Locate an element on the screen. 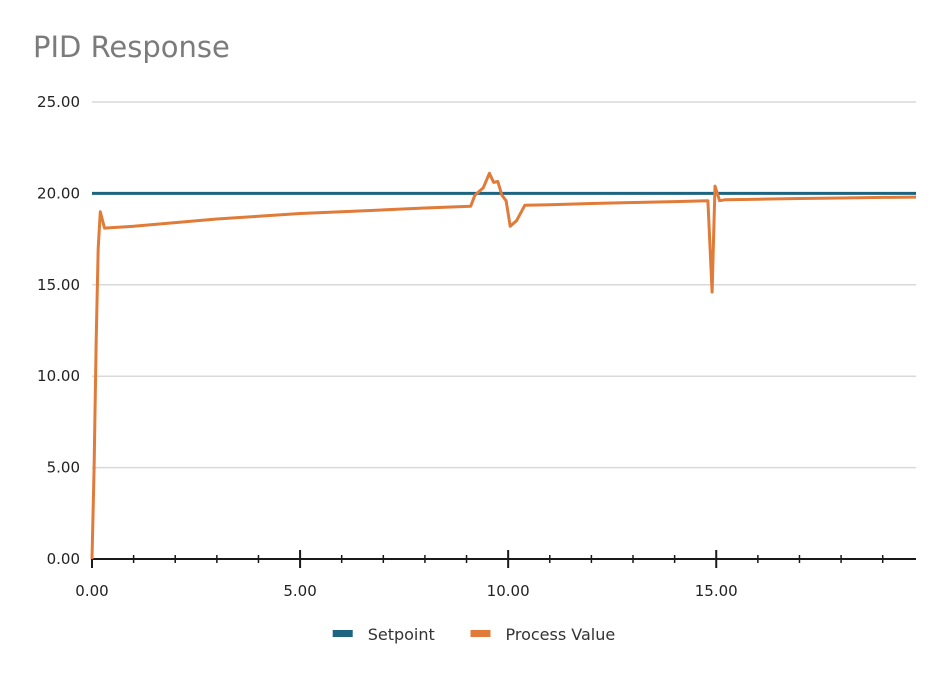 This screenshot has height=679, width=951. x-tick-label: 15.00 is located at coordinates (716, 591).